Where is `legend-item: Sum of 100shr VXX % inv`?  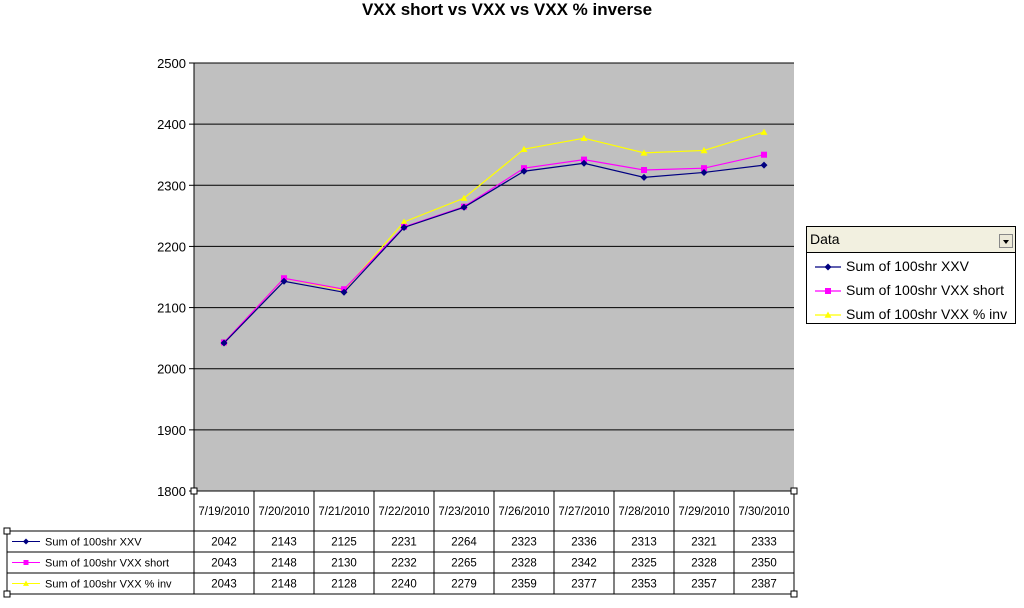 legend-item: Sum of 100shr VXX % inv is located at coordinates (911, 315).